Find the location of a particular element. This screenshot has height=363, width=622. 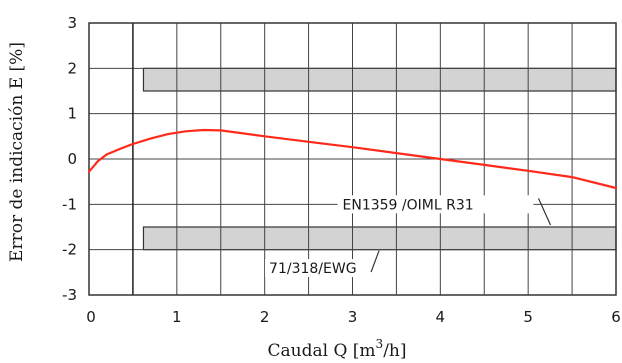

x-tick-label: 6 is located at coordinates (616, 317).